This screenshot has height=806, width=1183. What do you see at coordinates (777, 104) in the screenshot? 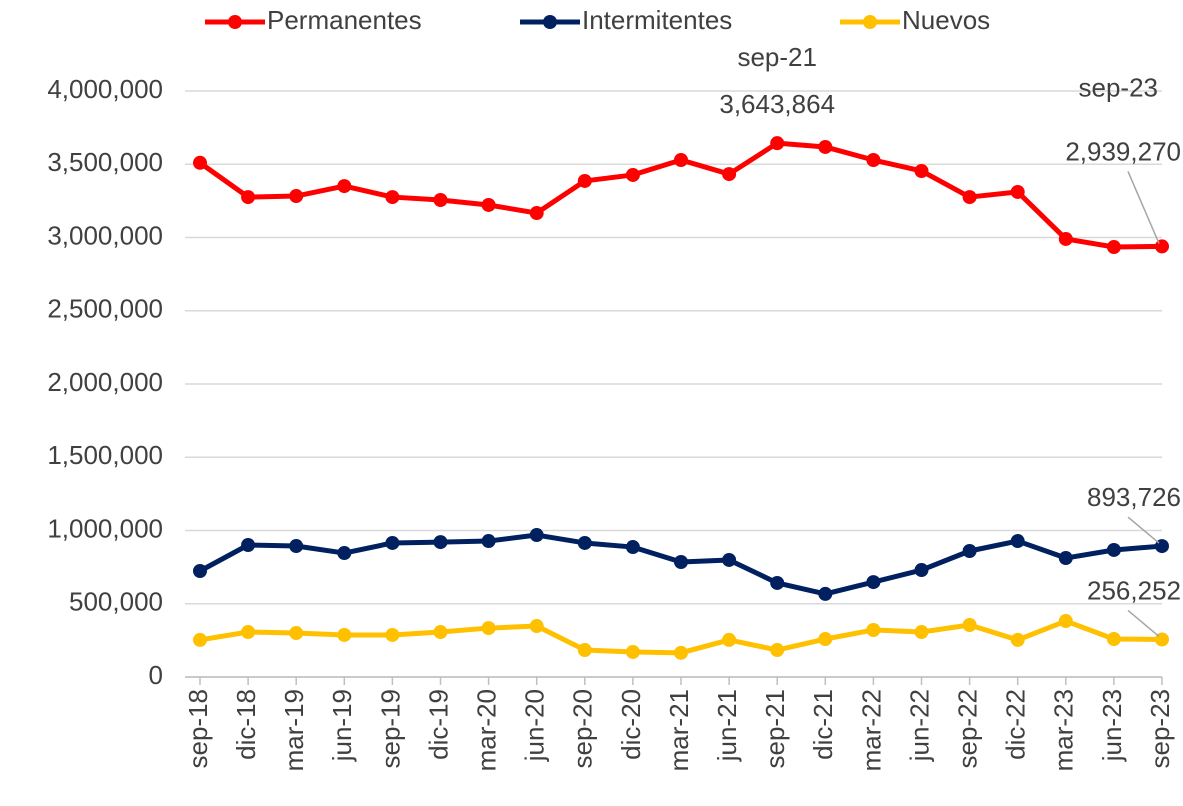
I see `data-label: 3,643,864` at bounding box center [777, 104].